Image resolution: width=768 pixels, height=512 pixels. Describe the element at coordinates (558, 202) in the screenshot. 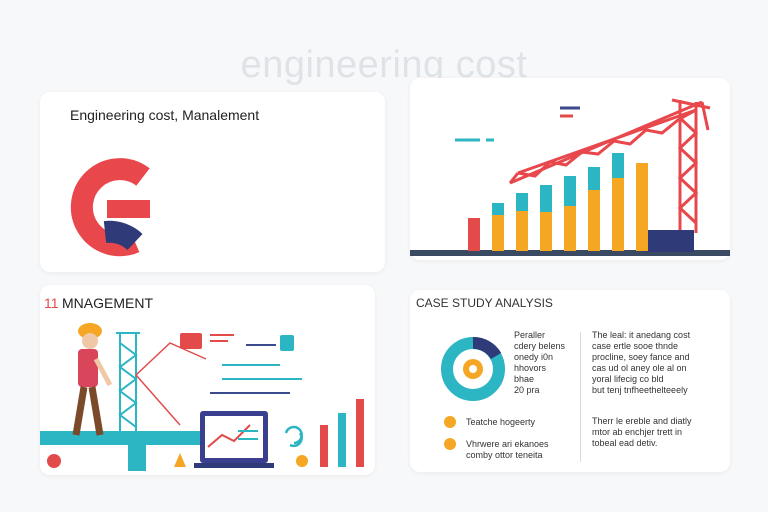

I see `bar-group` at that location.